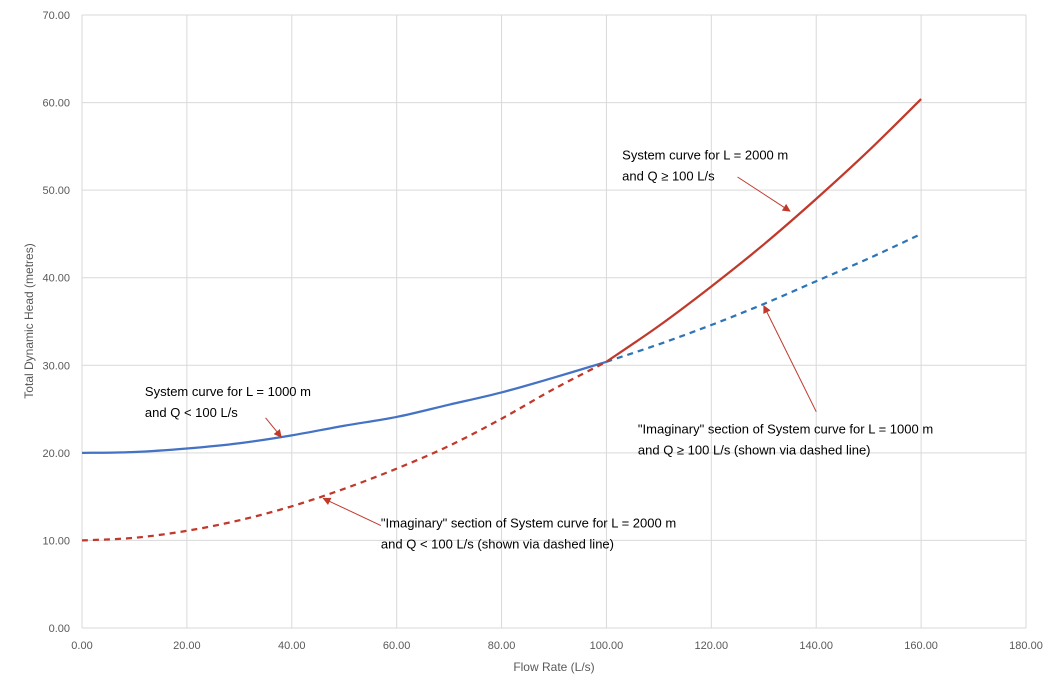 This screenshot has height=689, width=1058. I want to click on x-tick-label: 180.00, so click(1026, 646).